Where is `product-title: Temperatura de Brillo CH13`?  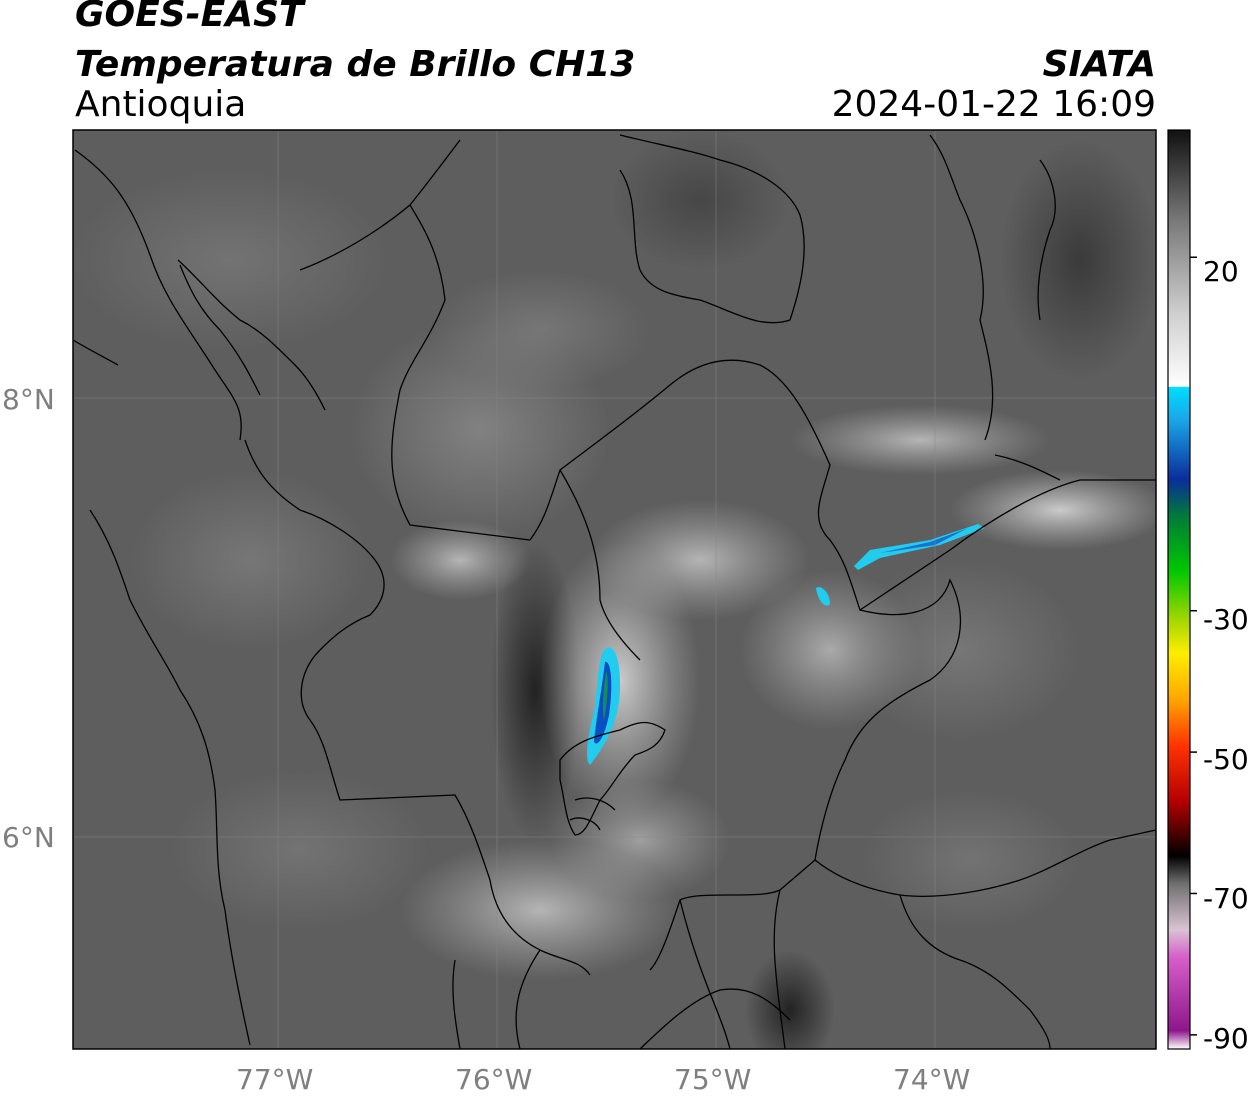 product-title: Temperatura de Brillo CH13 is located at coordinates (355, 64).